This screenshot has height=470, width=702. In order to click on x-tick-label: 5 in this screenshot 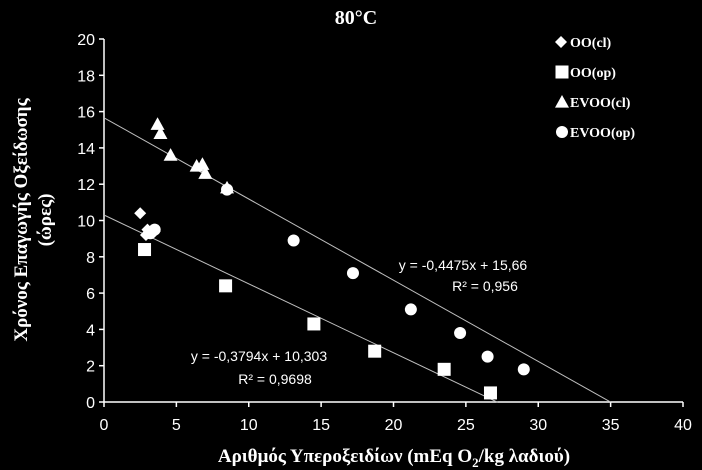, I will do `click(176, 425)`.